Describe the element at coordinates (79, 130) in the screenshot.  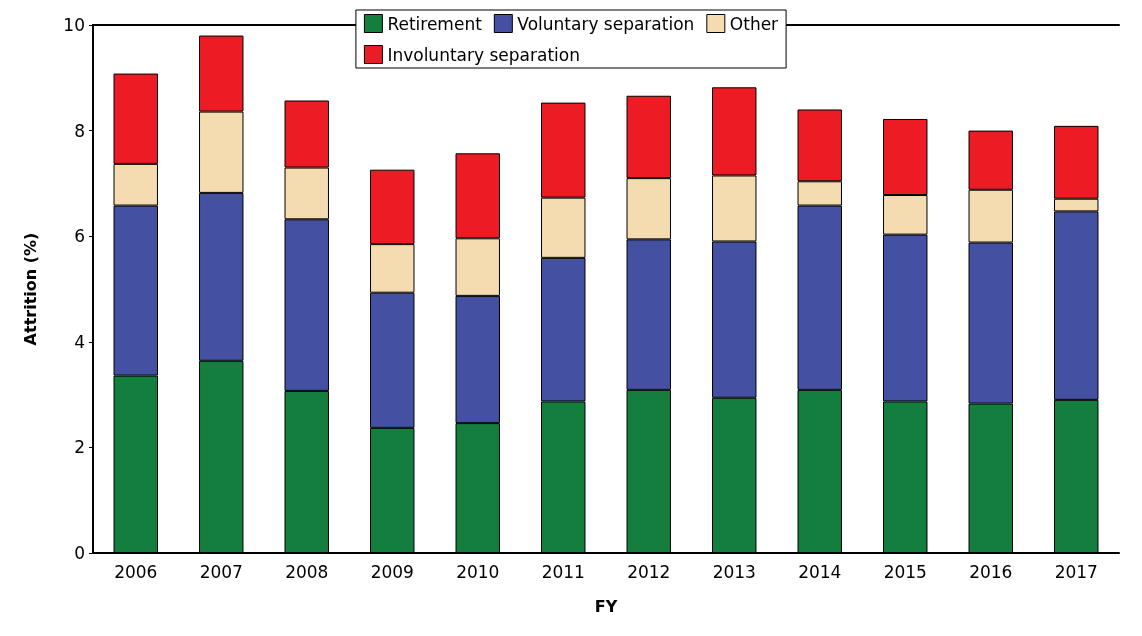
I see `y-tick-label: 8` at that location.